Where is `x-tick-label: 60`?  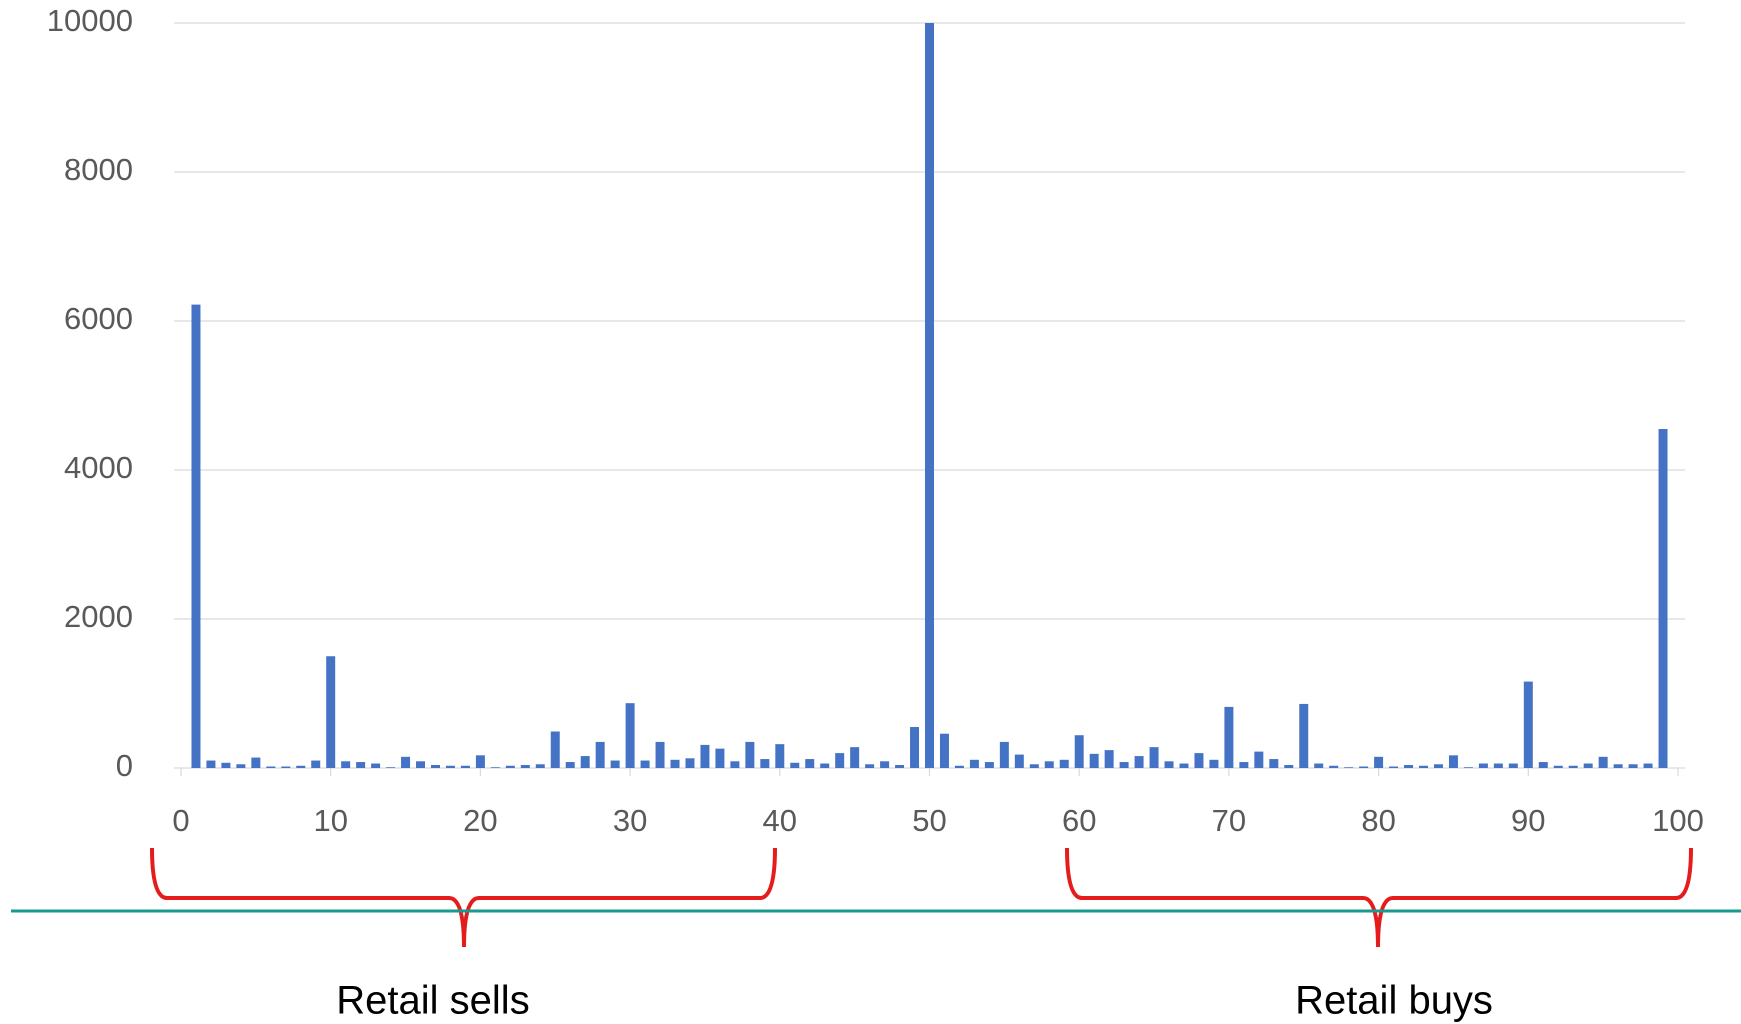
x-tick-label: 60 is located at coordinates (1079, 820).